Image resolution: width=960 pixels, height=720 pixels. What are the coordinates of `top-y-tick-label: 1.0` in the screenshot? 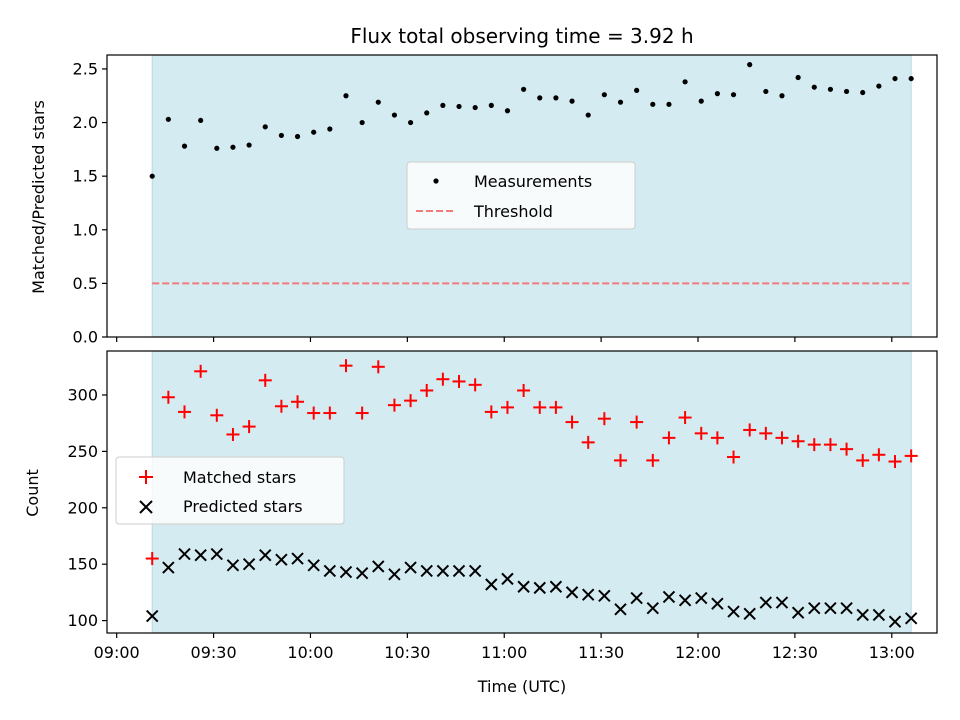 It's located at (85, 229).